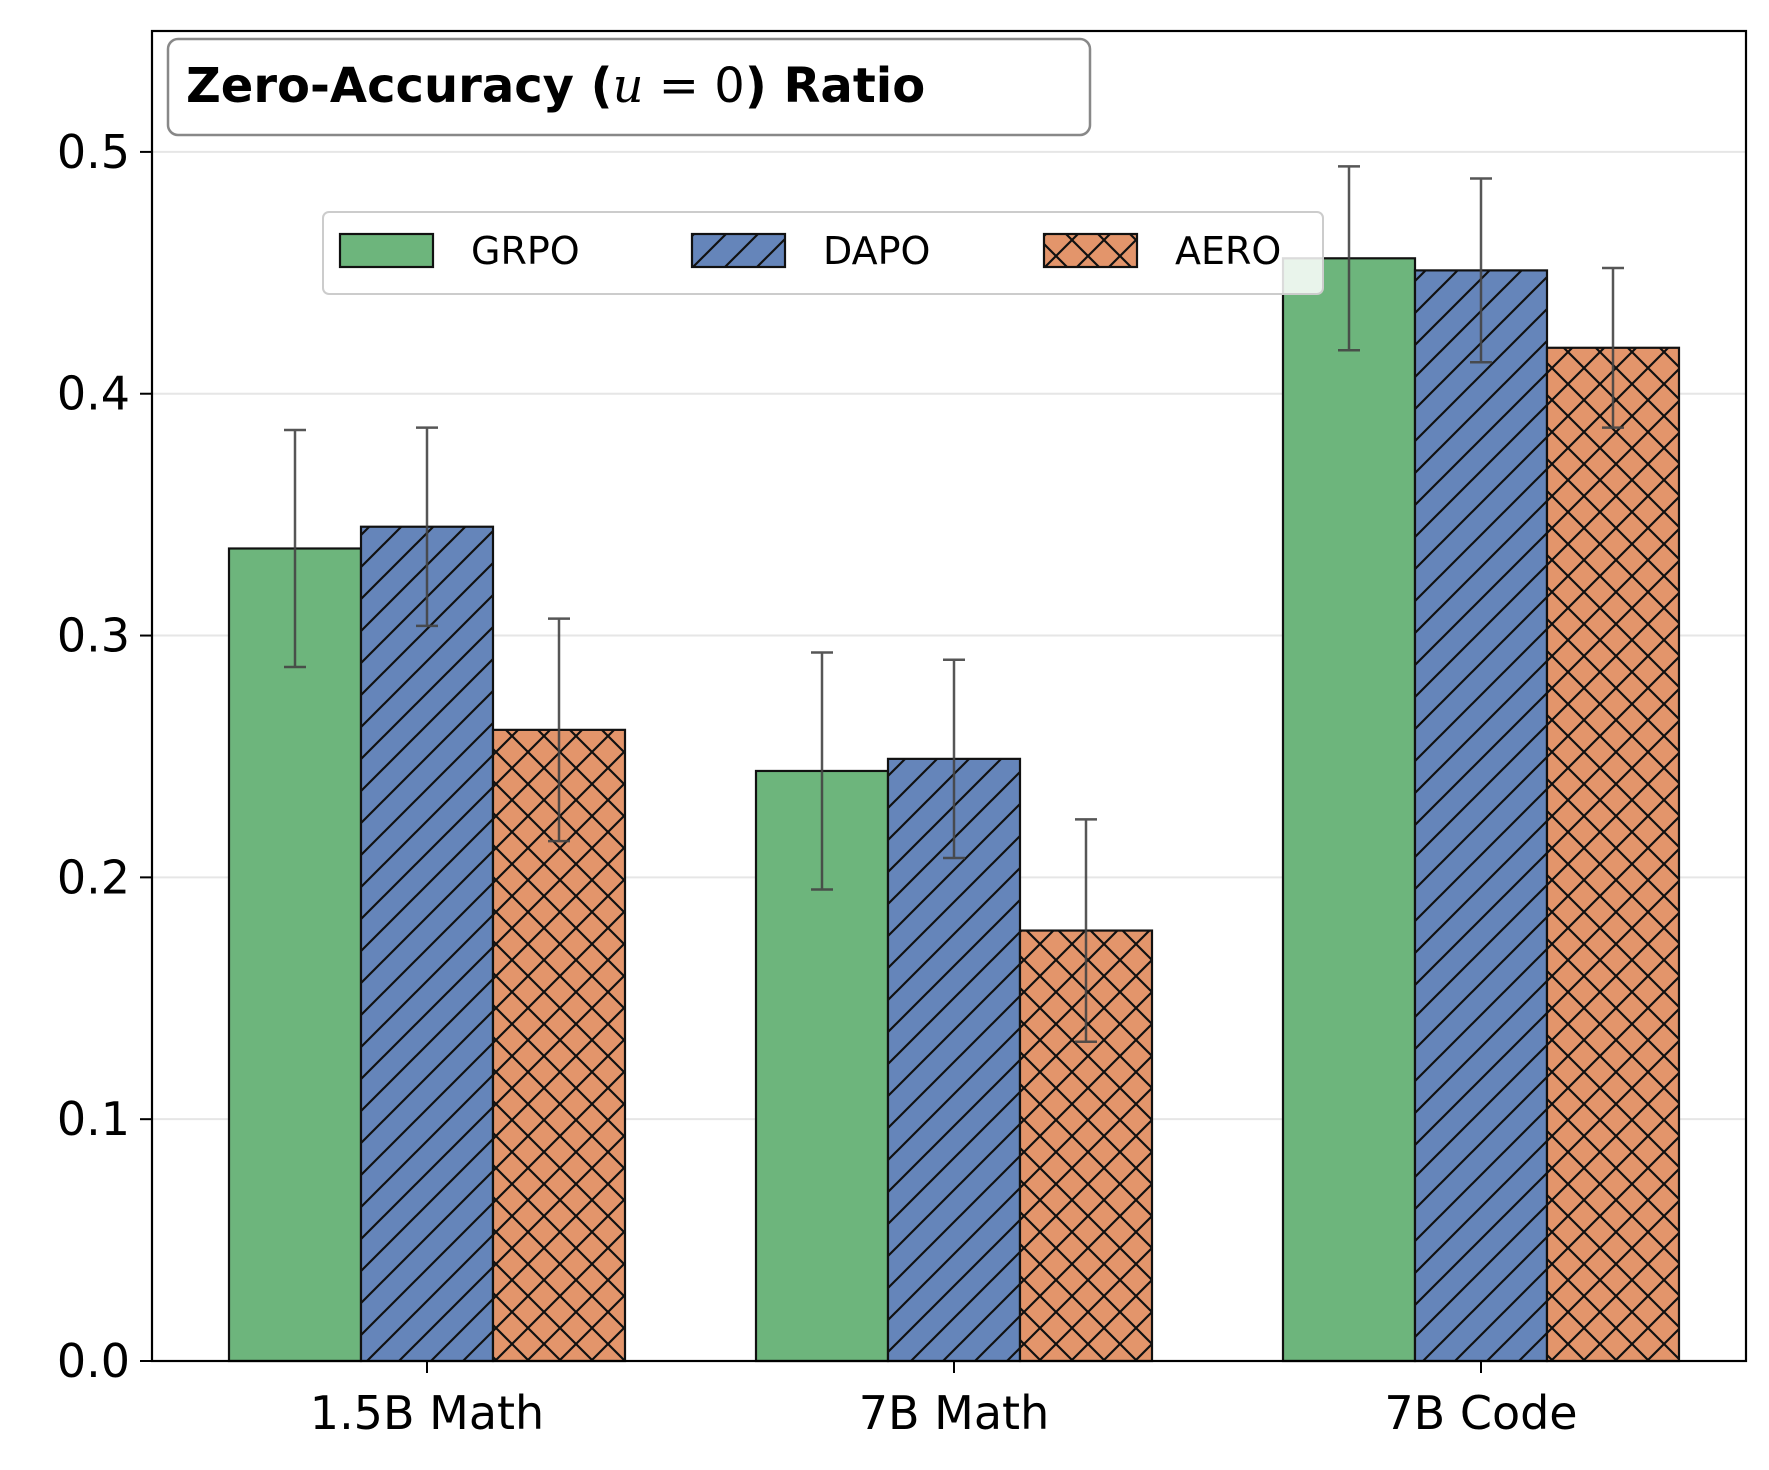 This screenshot has height=1470, width=1769. I want to click on x-axis: 1.5B Math 7B Math 7B Code, so click(944, 1400).